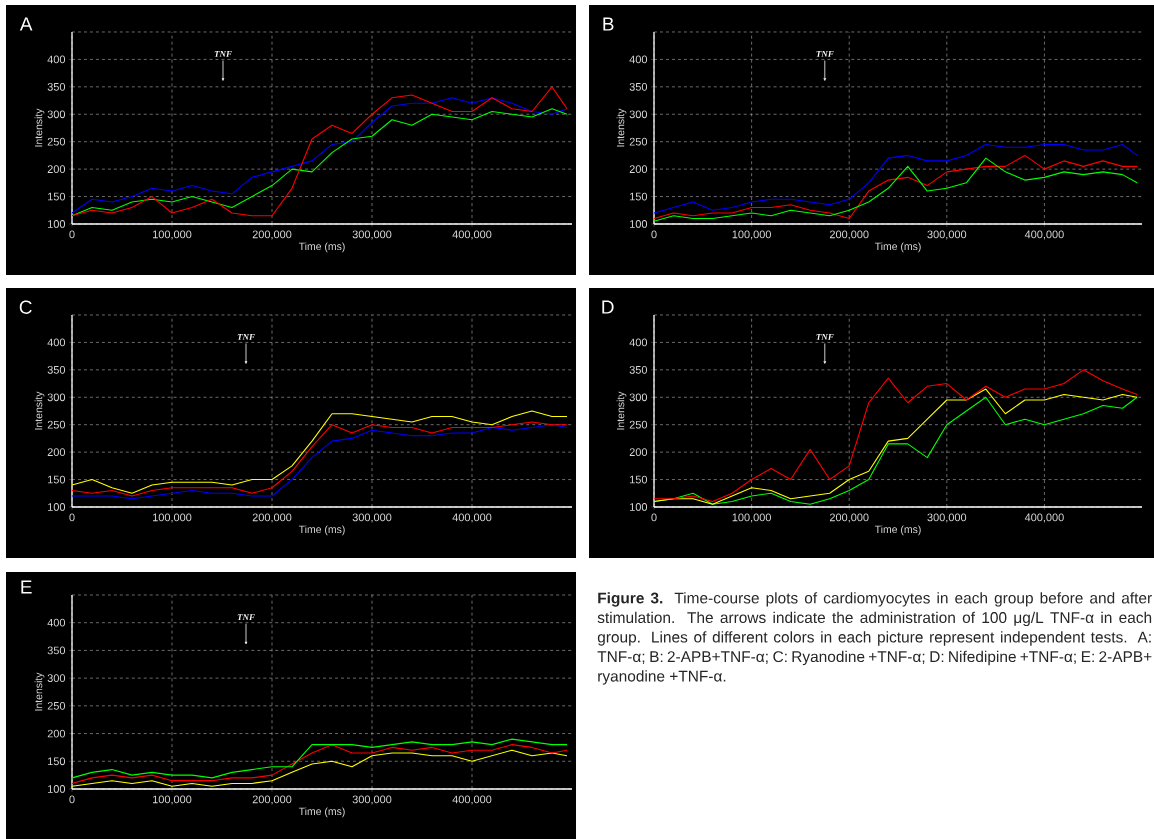  Describe the element at coordinates (608, 24) in the screenshot. I see `chart-title: B` at that location.